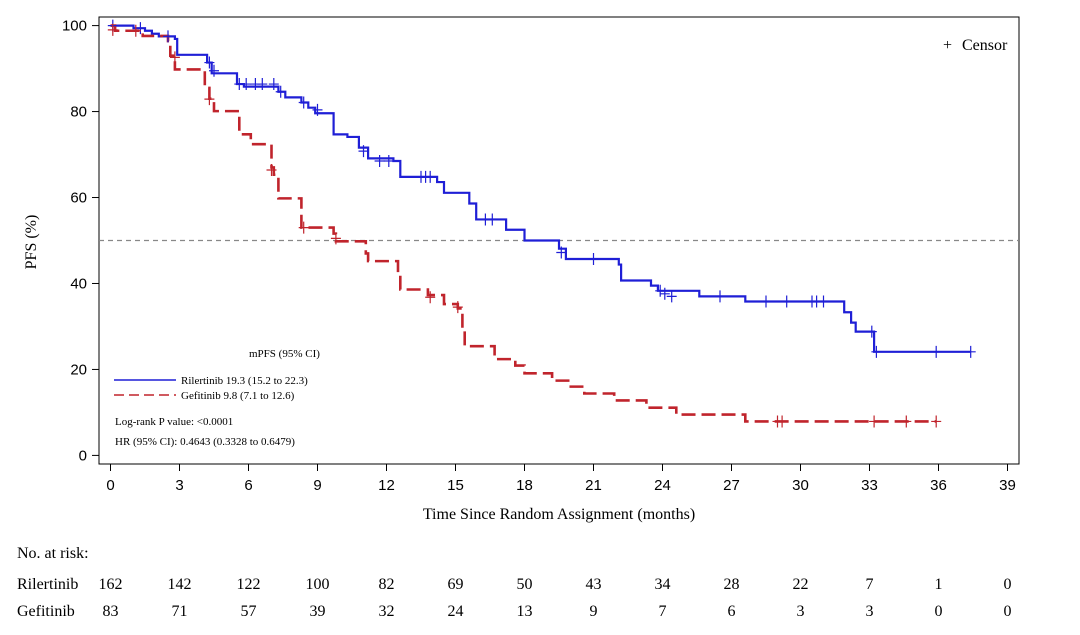 Image resolution: width=1080 pixels, height=635 pixels. Describe the element at coordinates (456, 611) in the screenshot. I see `risk-cell: 24` at that location.